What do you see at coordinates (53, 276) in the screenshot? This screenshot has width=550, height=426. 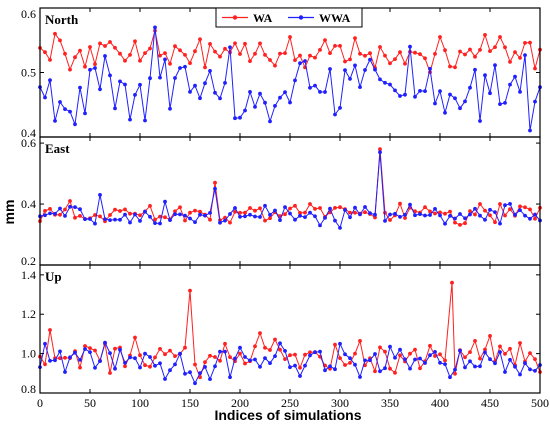 I see `panel-title: Up` at bounding box center [53, 276].